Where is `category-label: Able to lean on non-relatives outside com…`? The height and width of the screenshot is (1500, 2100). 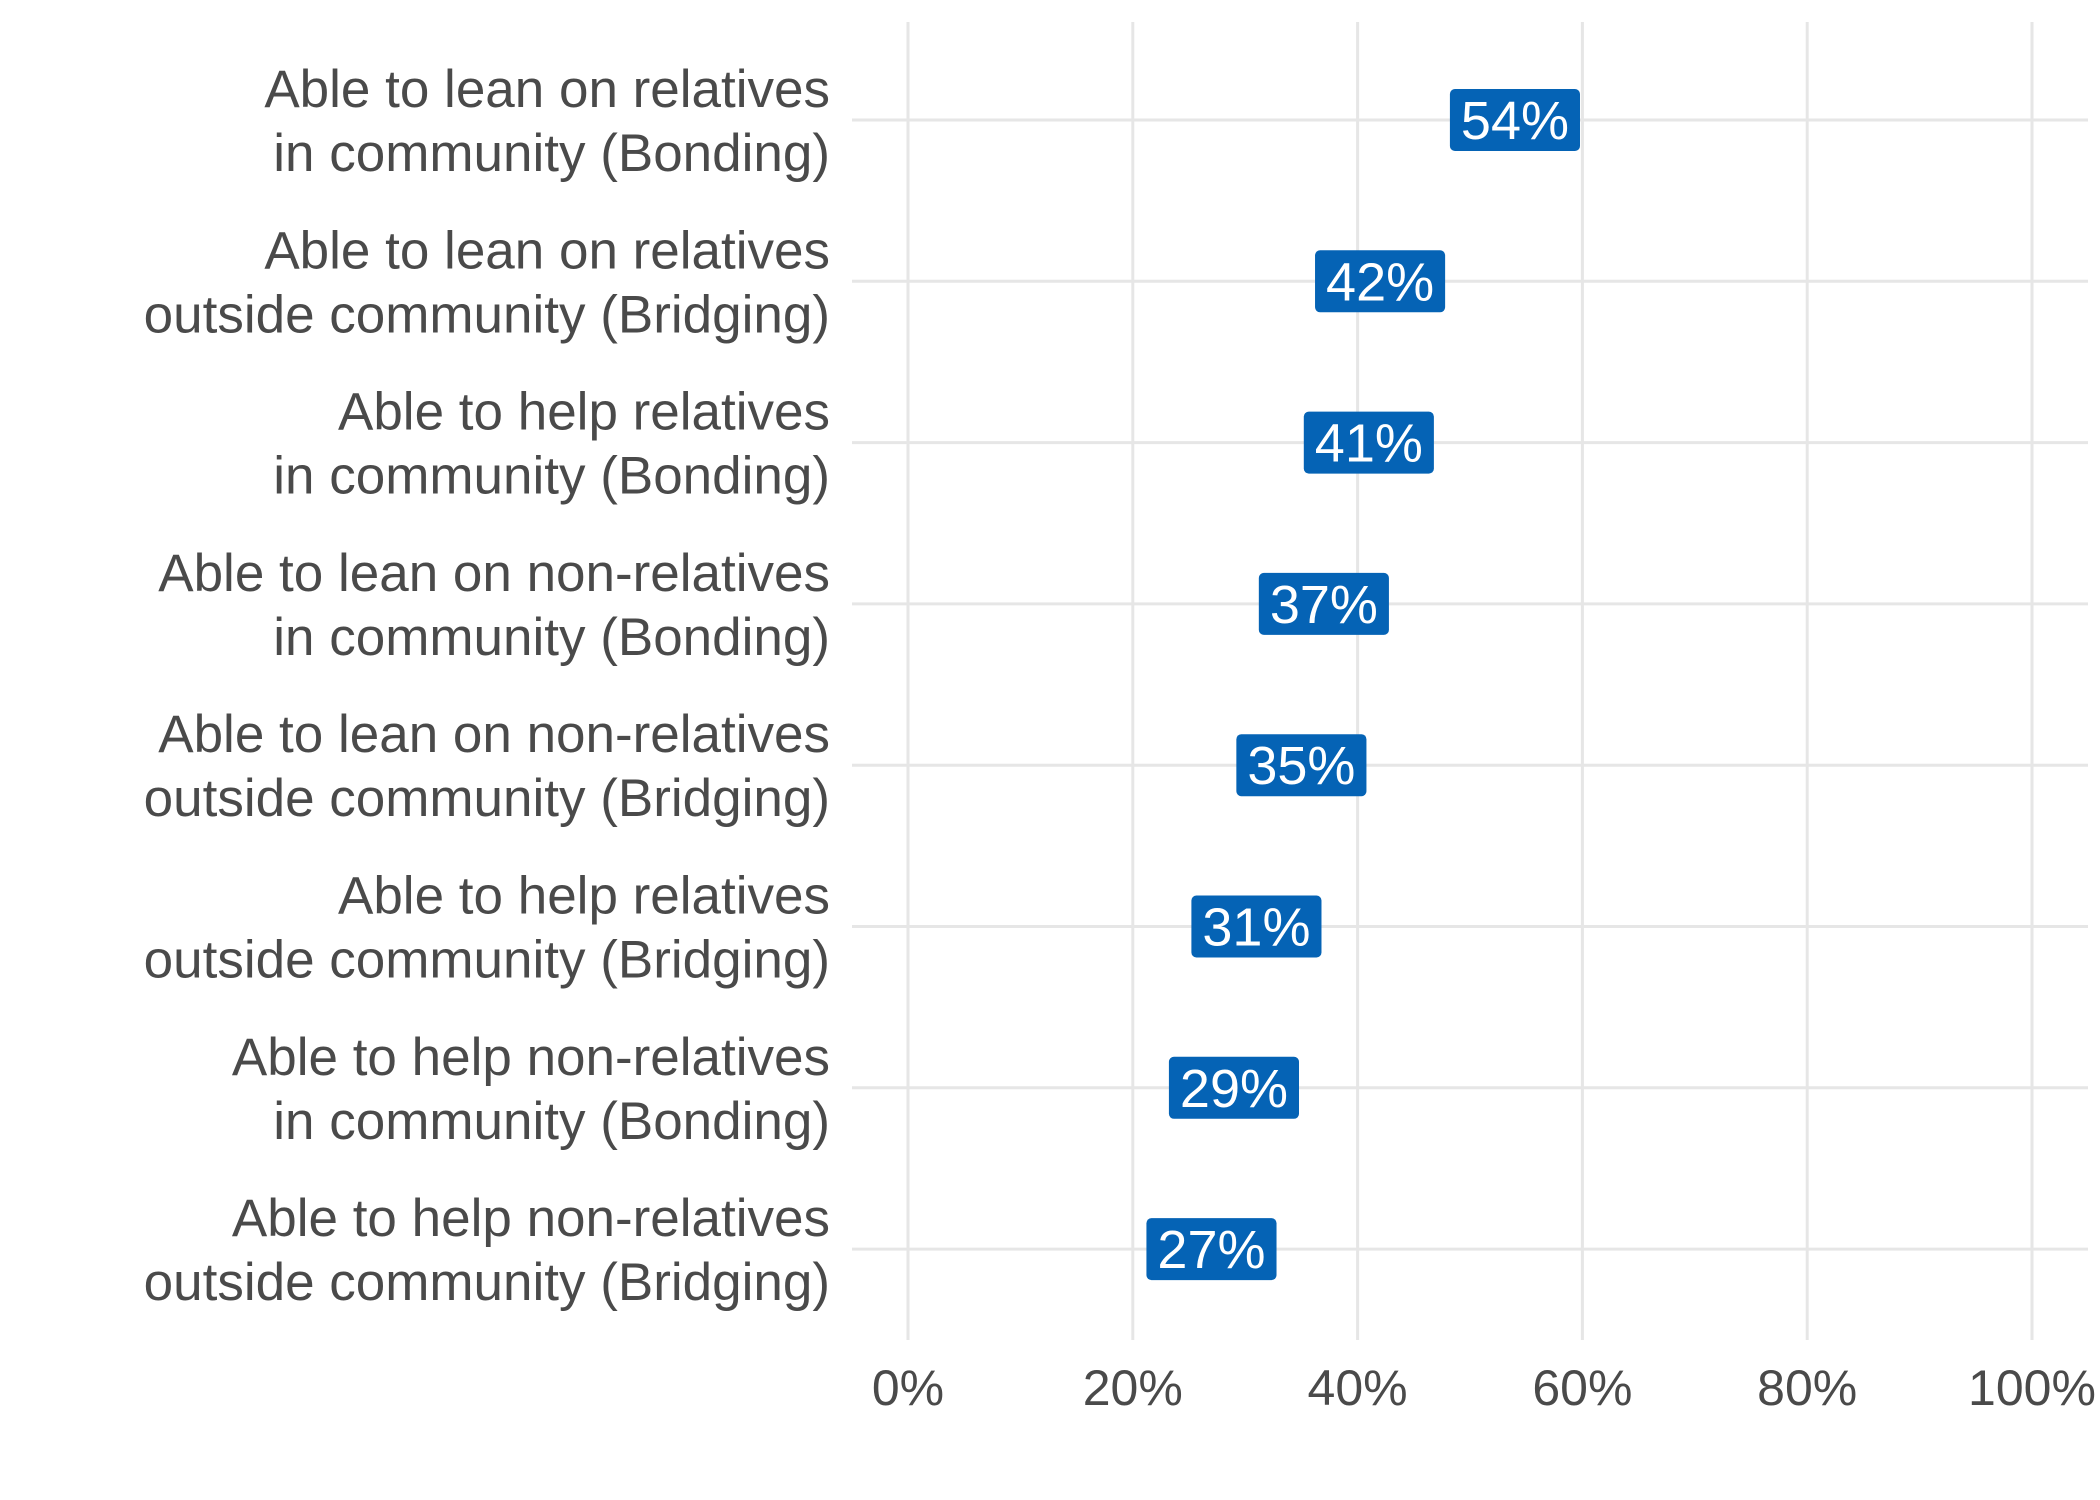 category-label: Able to lean on non-relatives outside com… is located at coordinates (487, 766).